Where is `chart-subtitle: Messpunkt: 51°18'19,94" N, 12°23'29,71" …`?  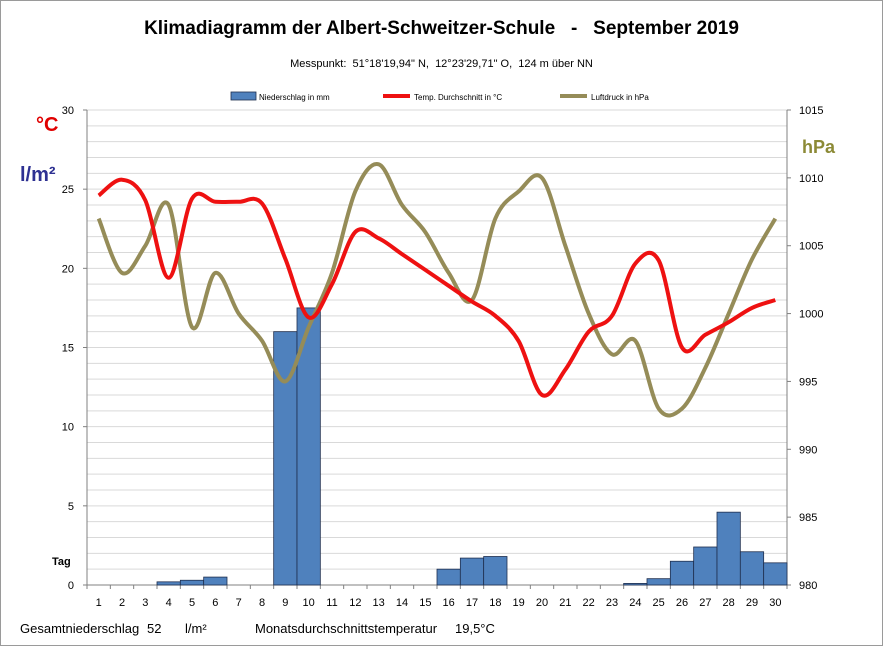 chart-subtitle: Messpunkt: 51°18'19,94" N, 12°23'29,71" … is located at coordinates (441, 64).